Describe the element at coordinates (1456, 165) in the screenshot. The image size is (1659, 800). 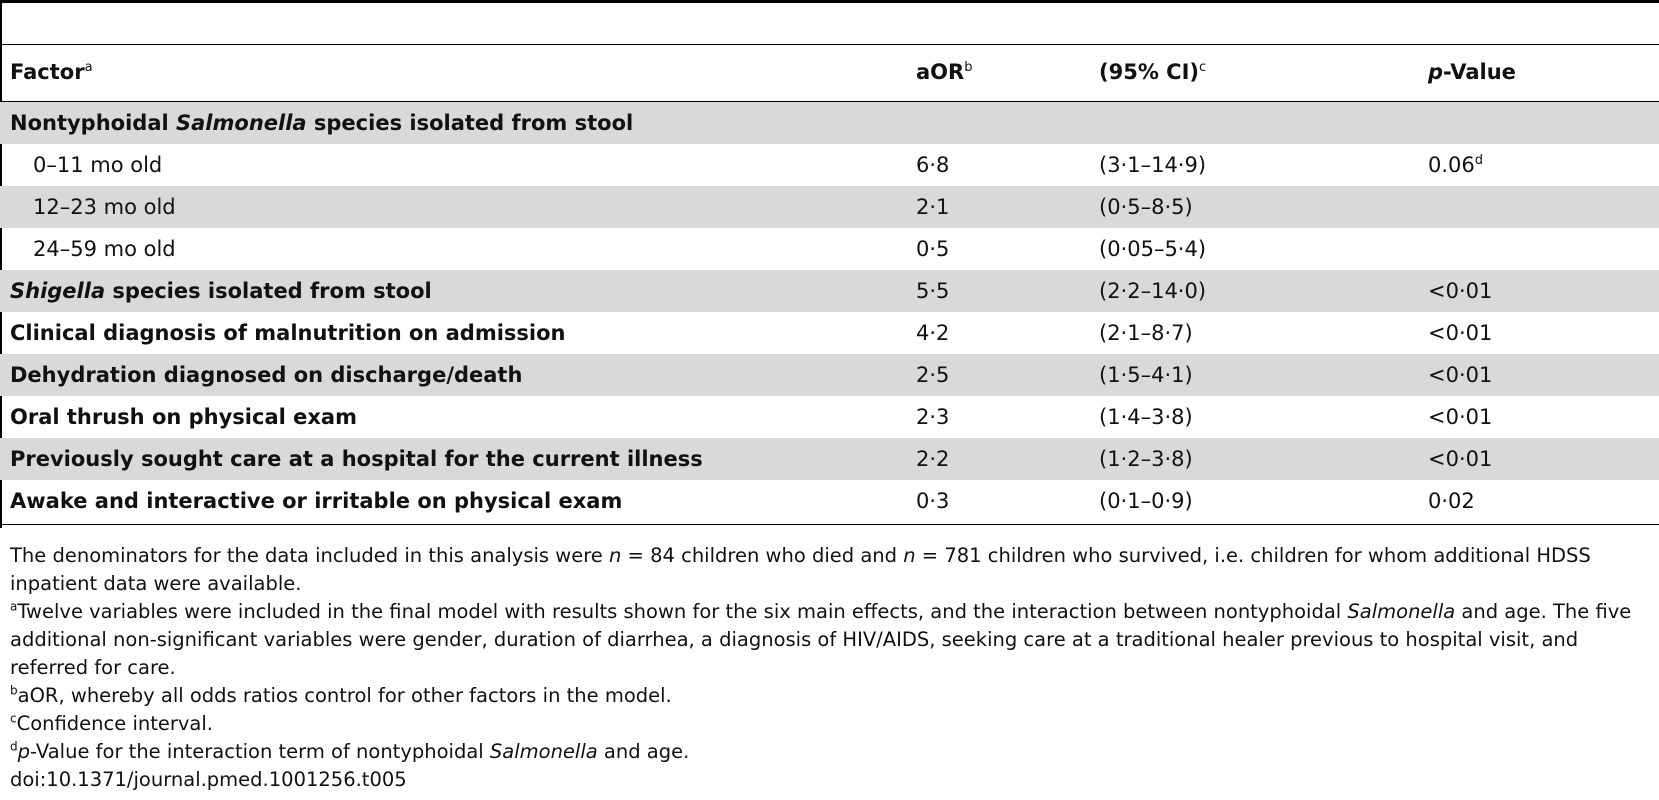
I see `row-p-value: 0.06d` at that location.